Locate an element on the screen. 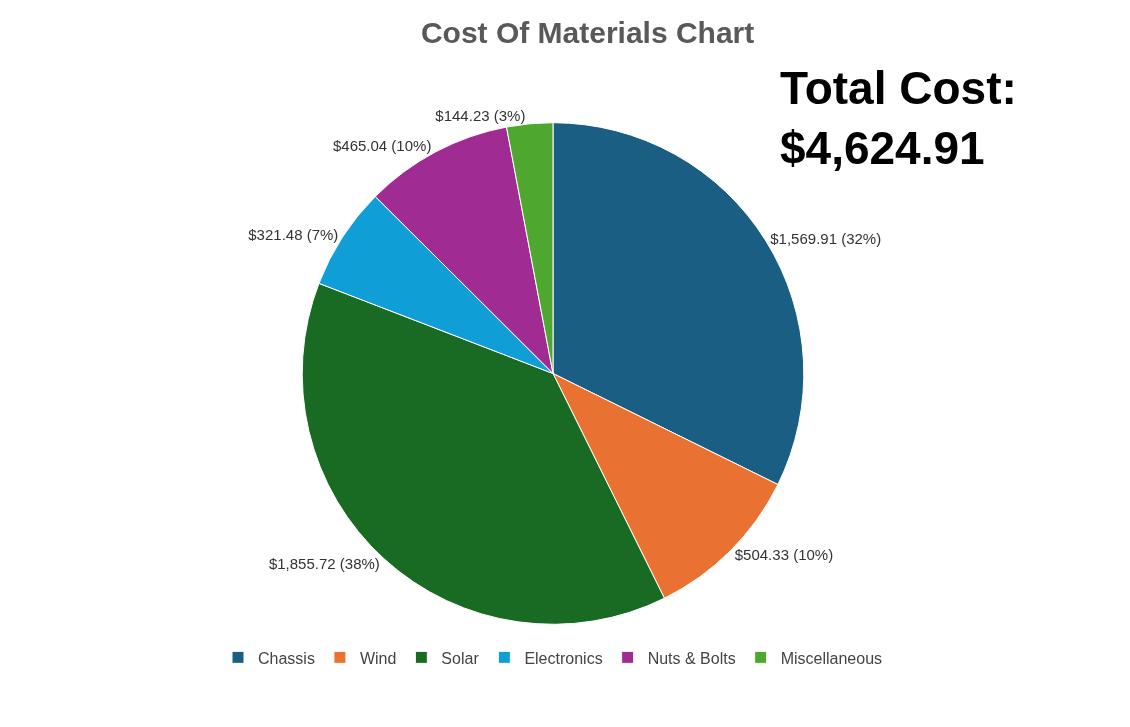  data-label: $321.48 (7%) is located at coordinates (293, 234).